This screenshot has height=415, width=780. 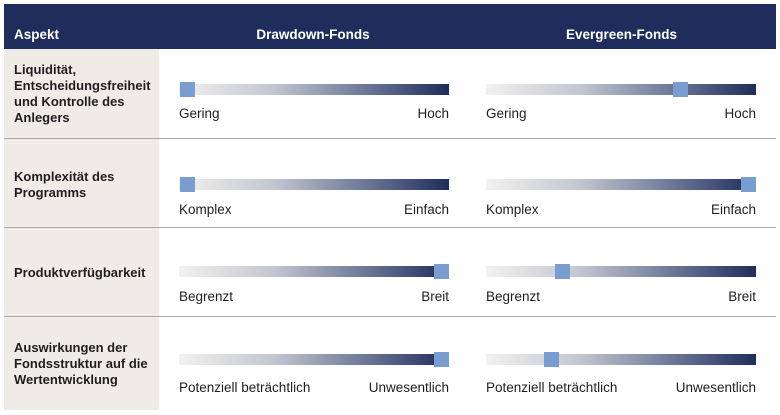 What do you see at coordinates (37, 34) in the screenshot?
I see `header-aspect: Aspekt` at bounding box center [37, 34].